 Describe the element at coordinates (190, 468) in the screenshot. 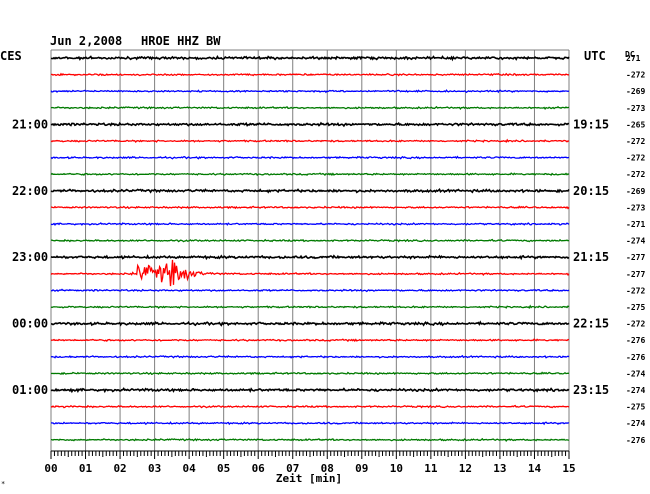

I see `x-tick-label: 04` at that location.